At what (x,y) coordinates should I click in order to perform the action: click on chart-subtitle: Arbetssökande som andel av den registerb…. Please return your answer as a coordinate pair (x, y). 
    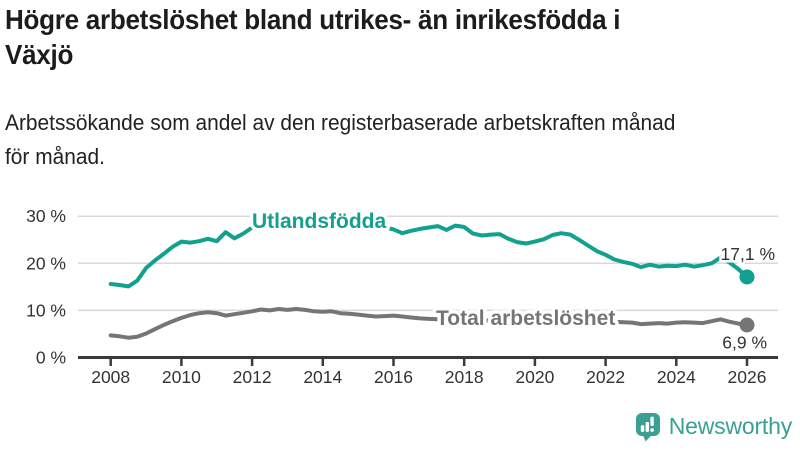
    Looking at the image, I should click on (340, 140).